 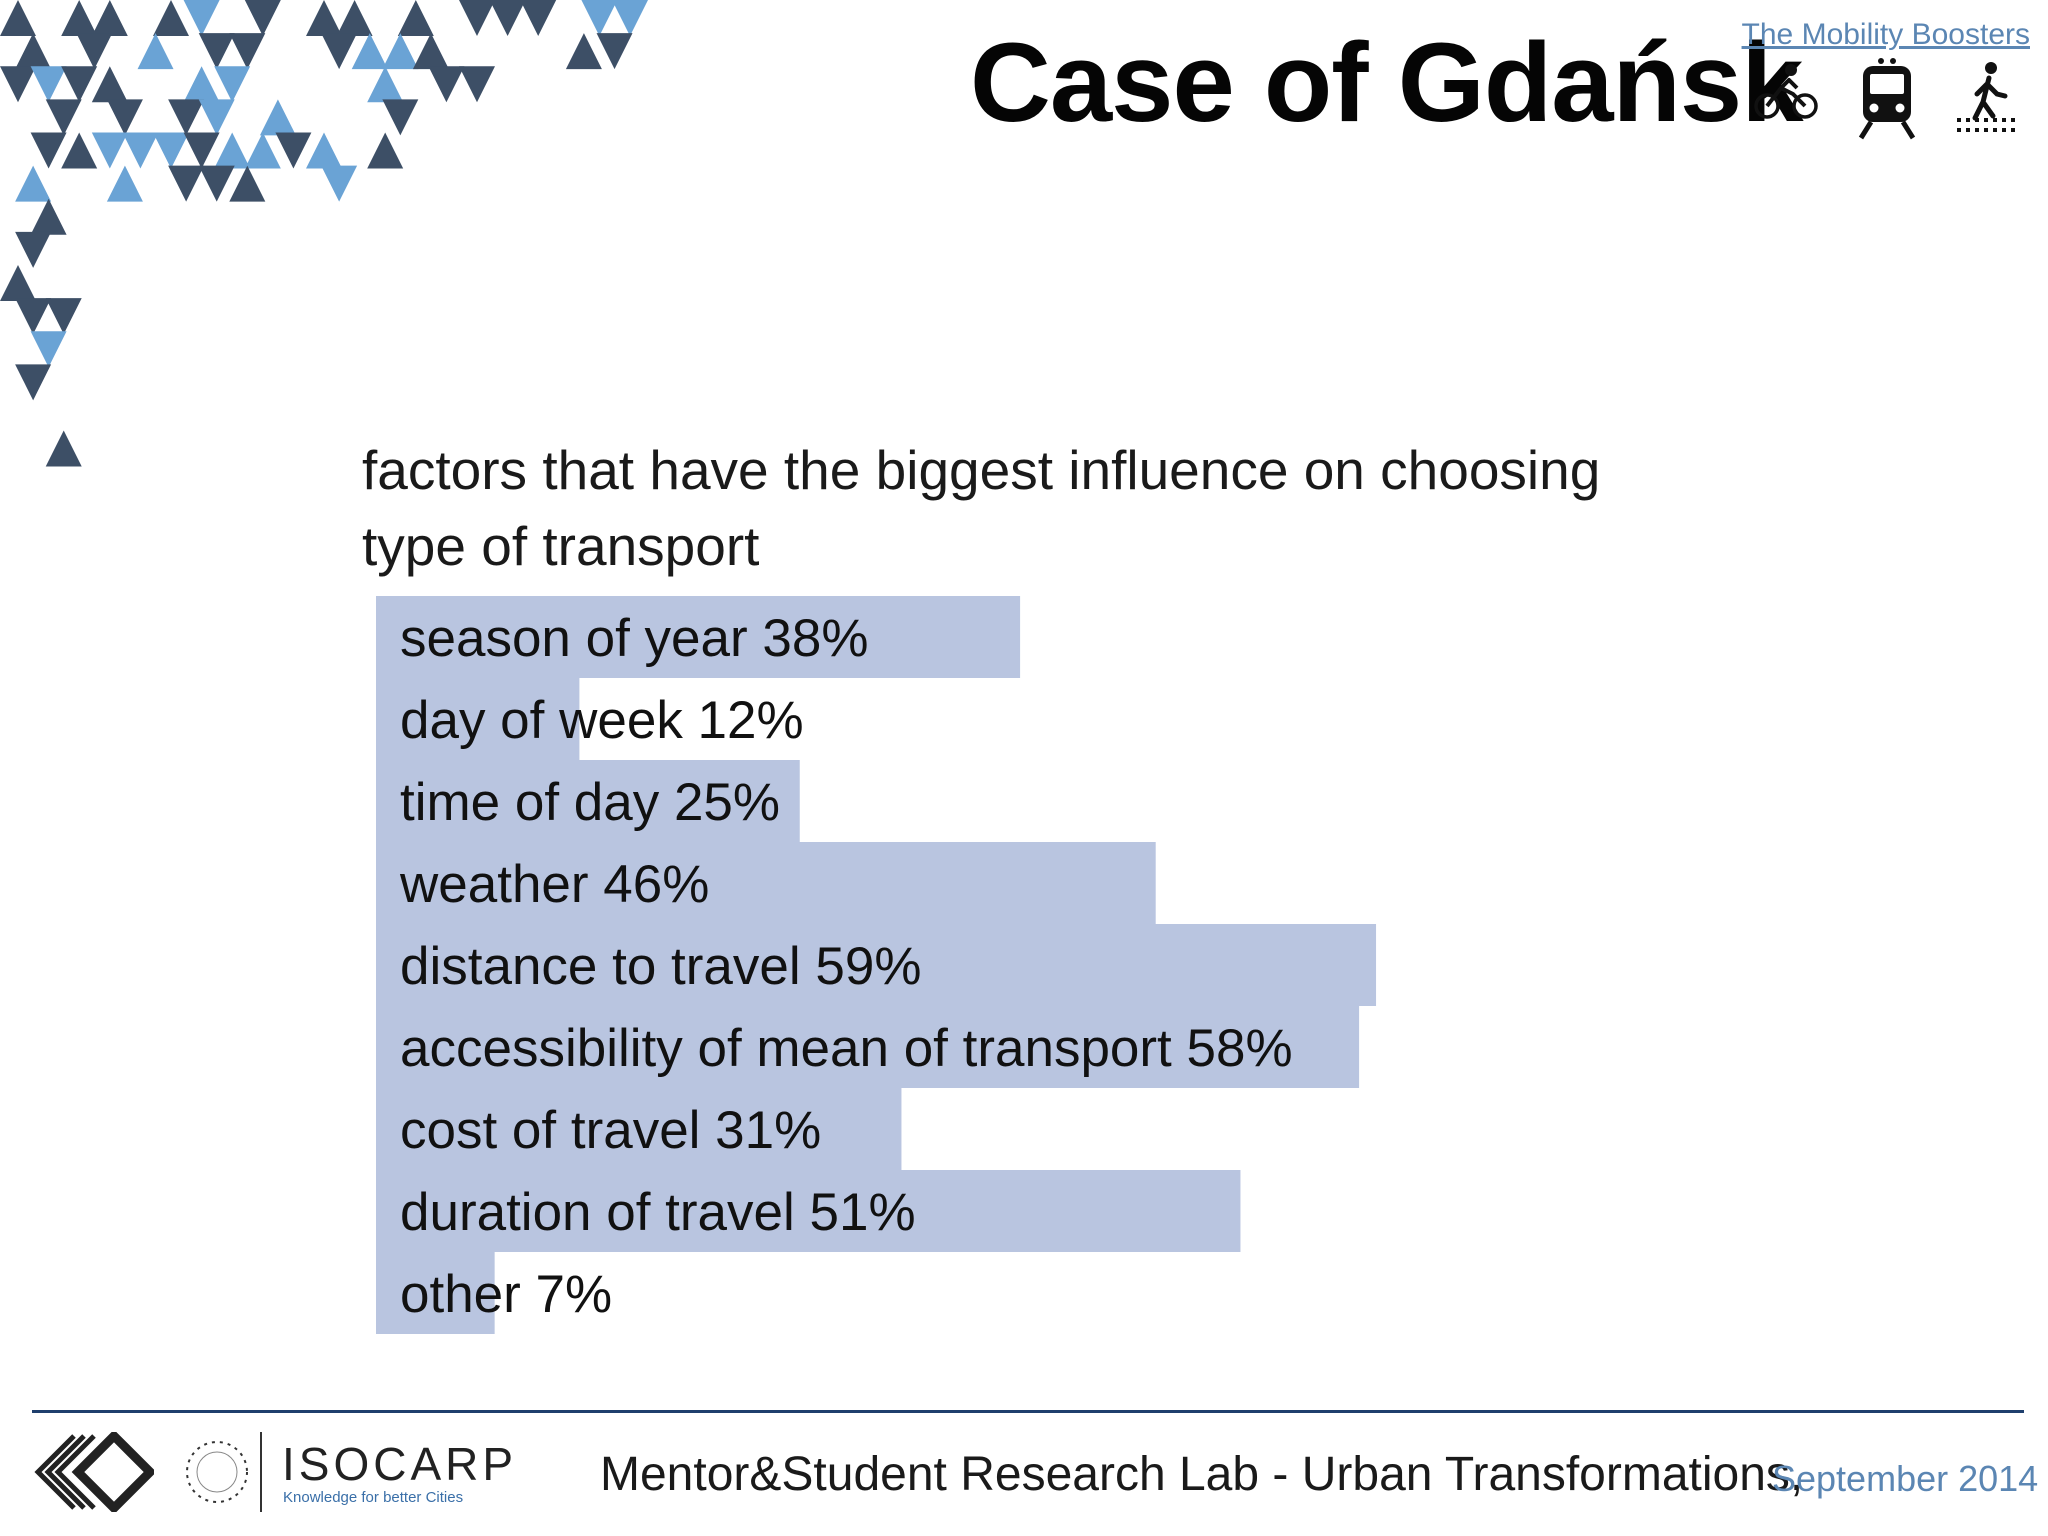 I want to click on isocarp-logo-name: ISOCARP, so click(x=400, y=1464).